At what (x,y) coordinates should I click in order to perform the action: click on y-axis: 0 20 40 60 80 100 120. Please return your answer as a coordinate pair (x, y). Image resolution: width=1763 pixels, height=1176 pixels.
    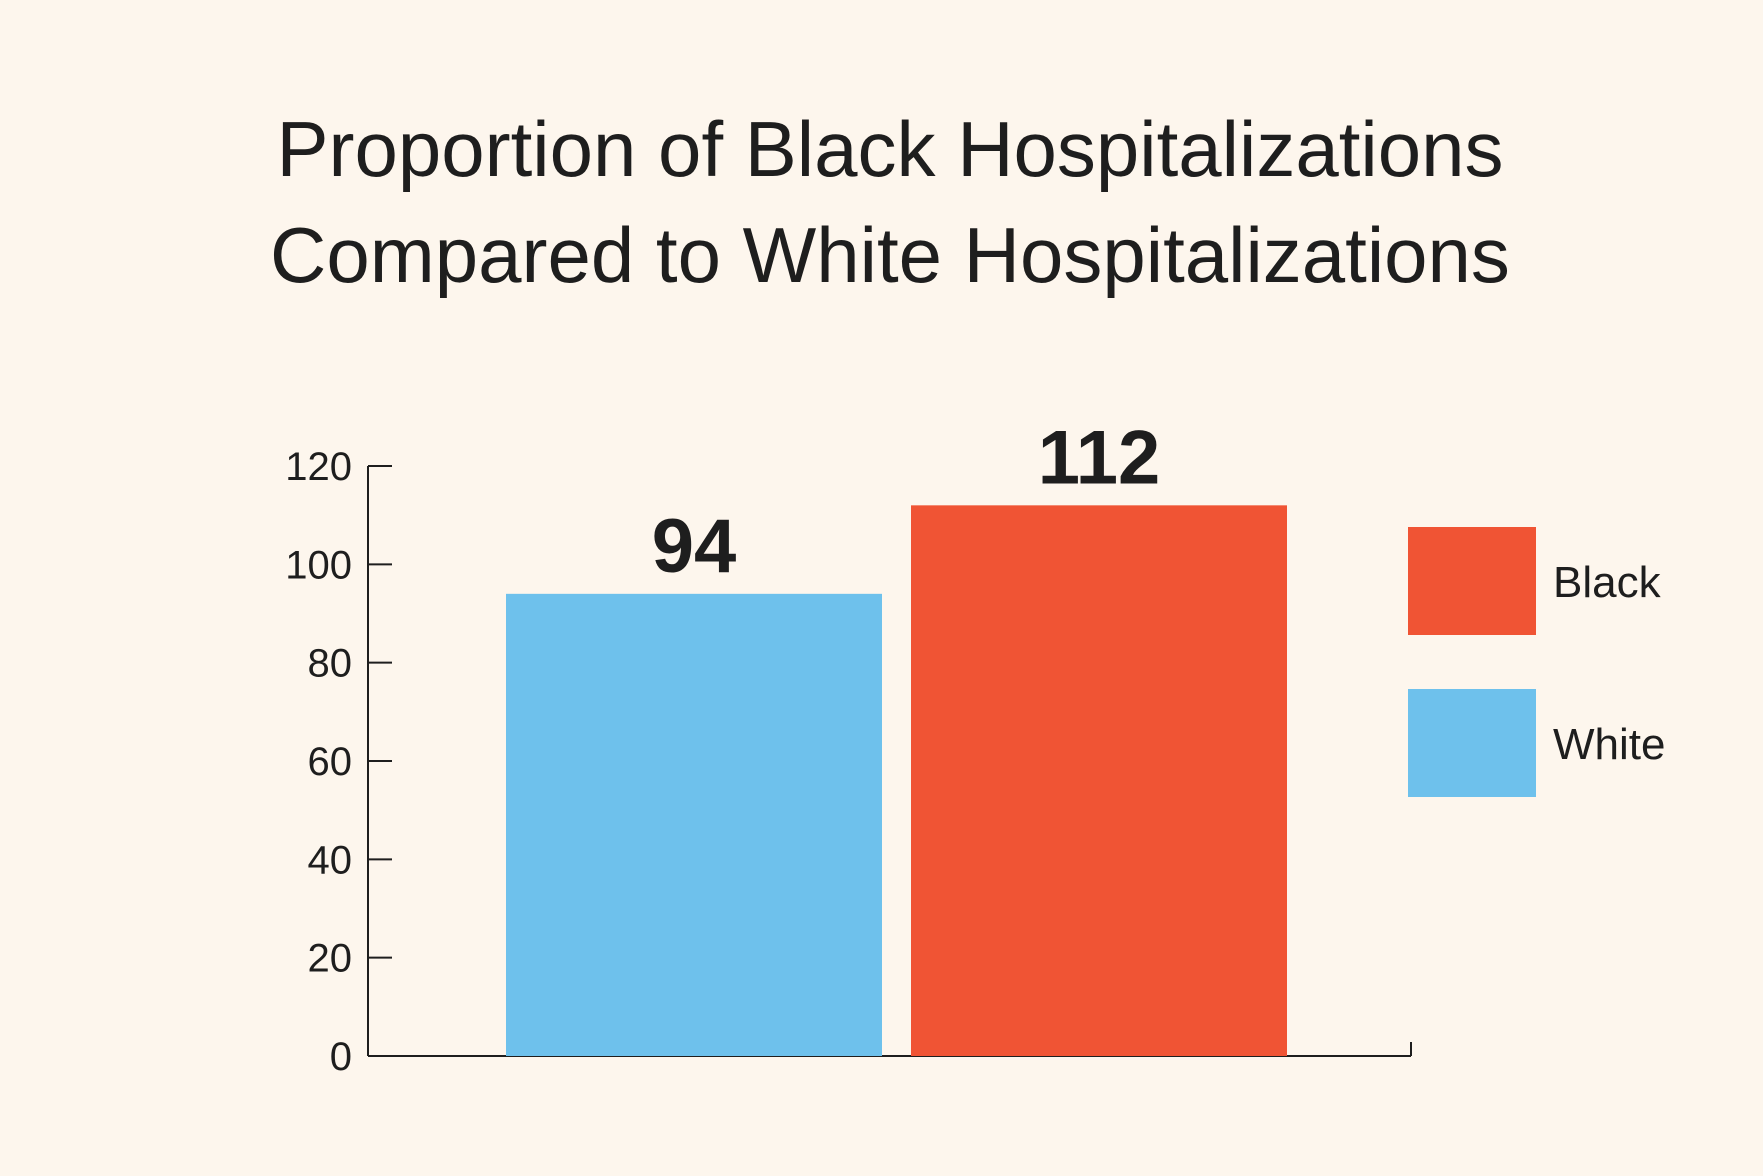
    Looking at the image, I should click on (338, 762).